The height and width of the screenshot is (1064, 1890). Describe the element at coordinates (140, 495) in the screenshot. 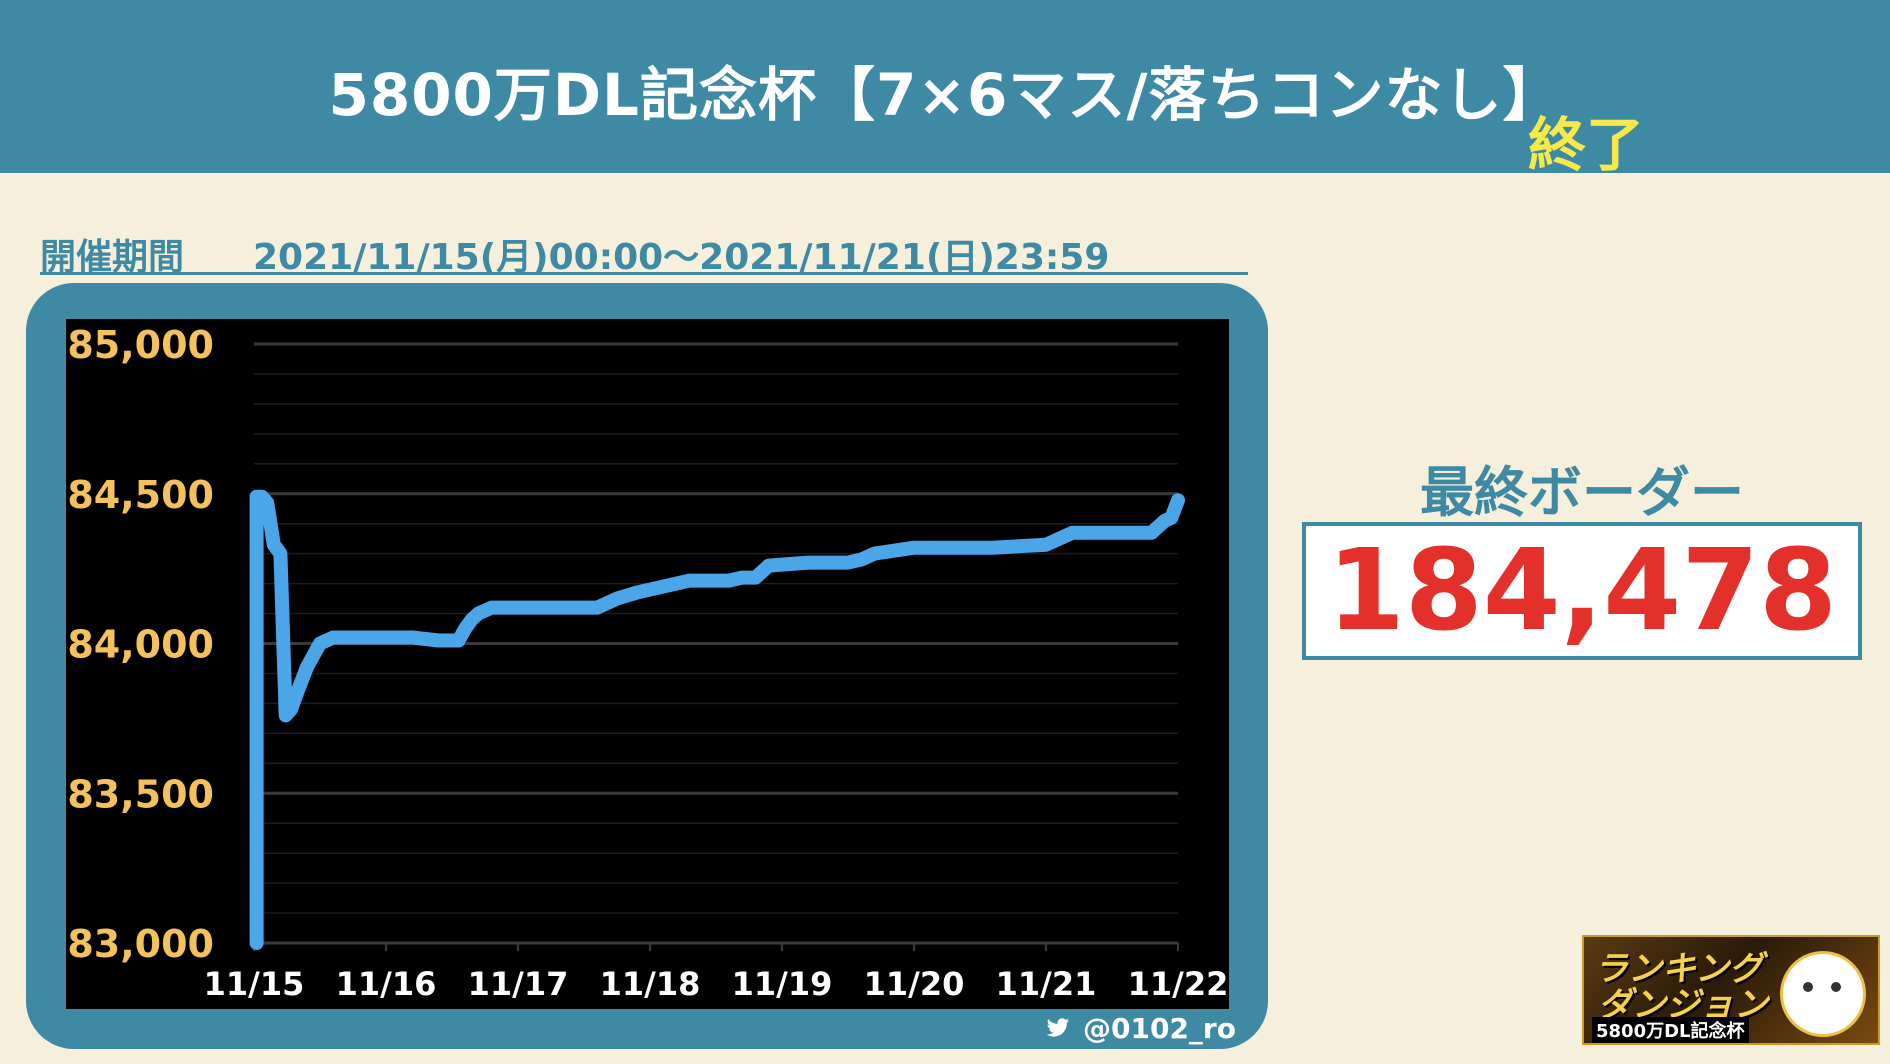

I see `y-tick-label: 184,500` at that location.